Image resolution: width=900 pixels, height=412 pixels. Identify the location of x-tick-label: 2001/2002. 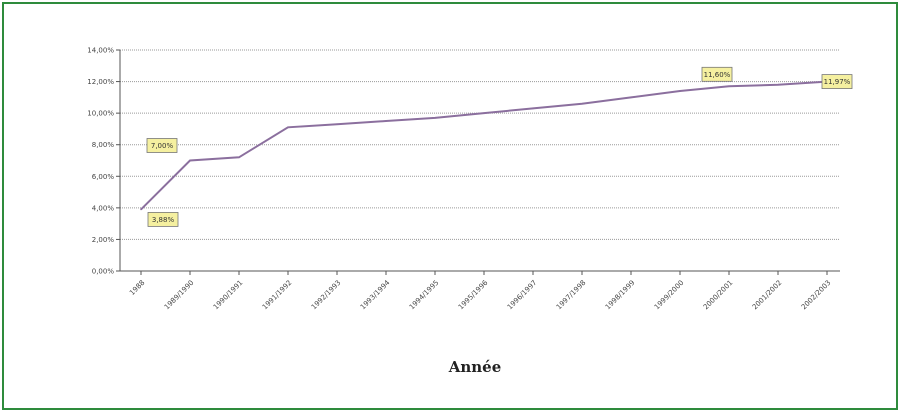
(767, 295).